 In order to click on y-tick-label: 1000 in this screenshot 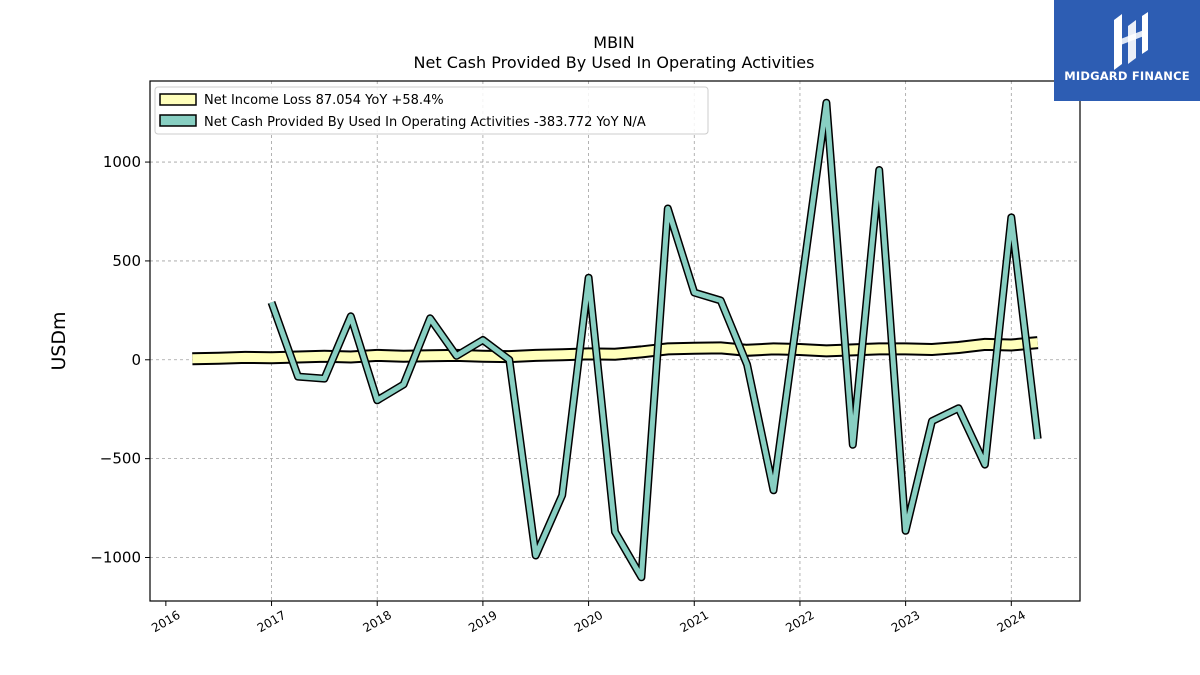, I will do `click(122, 162)`.